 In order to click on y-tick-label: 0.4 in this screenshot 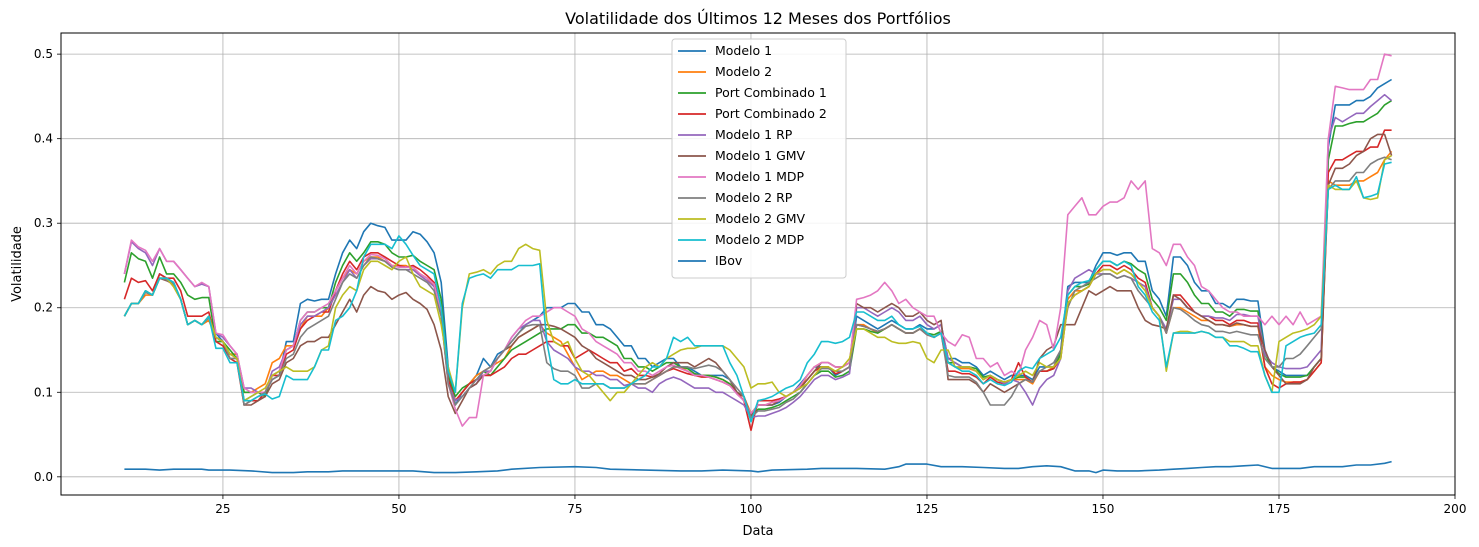, I will do `click(43, 139)`.